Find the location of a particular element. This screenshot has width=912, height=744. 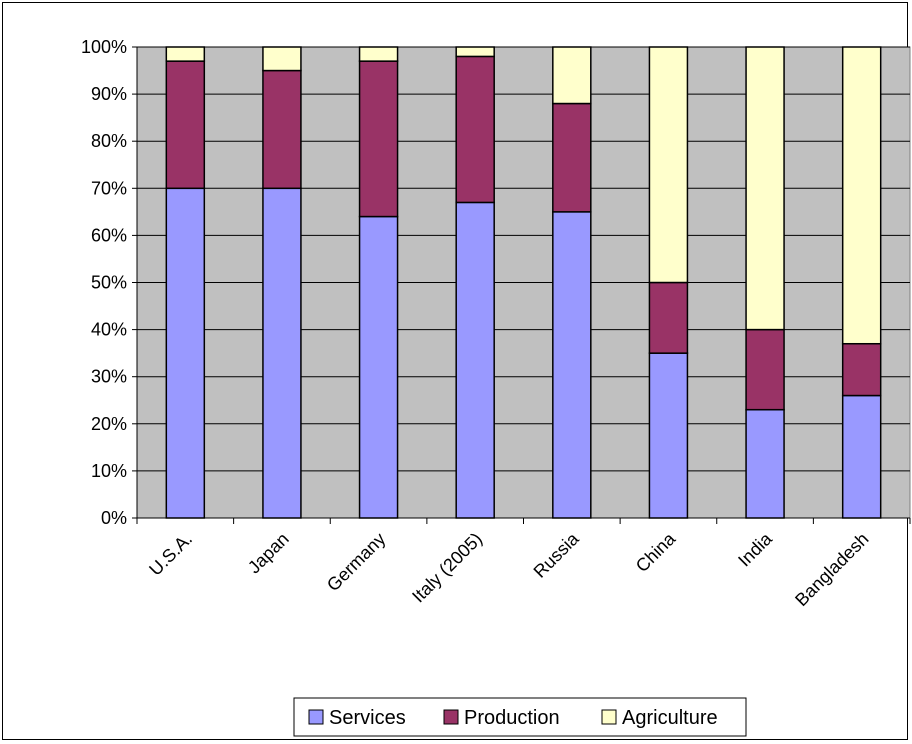

x-tick-label: China is located at coordinates (656, 552).